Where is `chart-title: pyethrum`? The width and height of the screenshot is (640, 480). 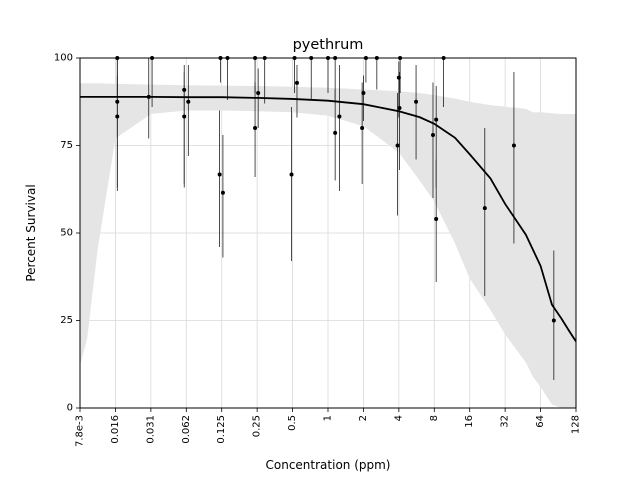 chart-title: pyethrum is located at coordinates (328, 45).